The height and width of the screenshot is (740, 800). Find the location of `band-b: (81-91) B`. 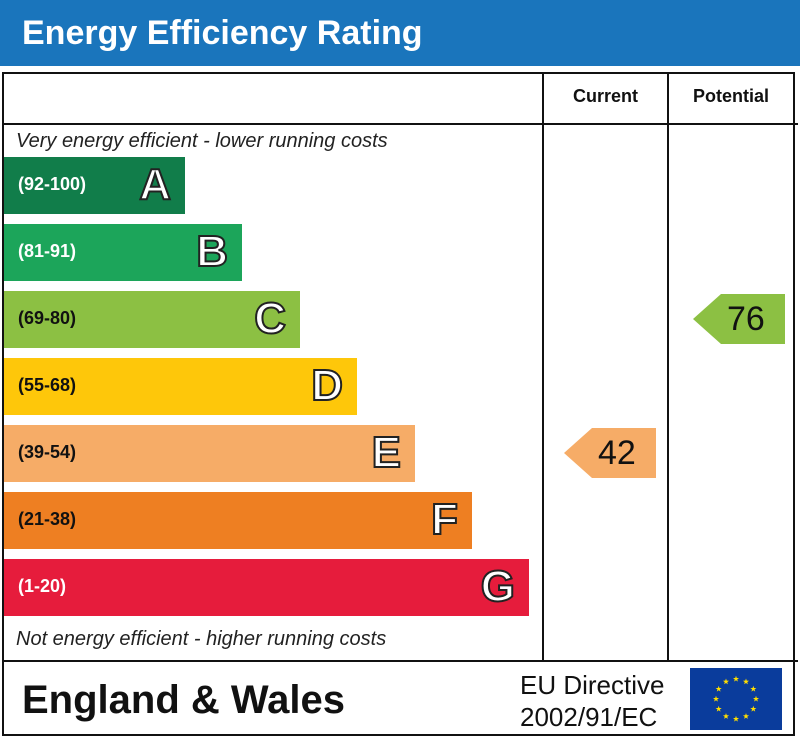

band-b: (81-91) B is located at coordinates (123, 252).